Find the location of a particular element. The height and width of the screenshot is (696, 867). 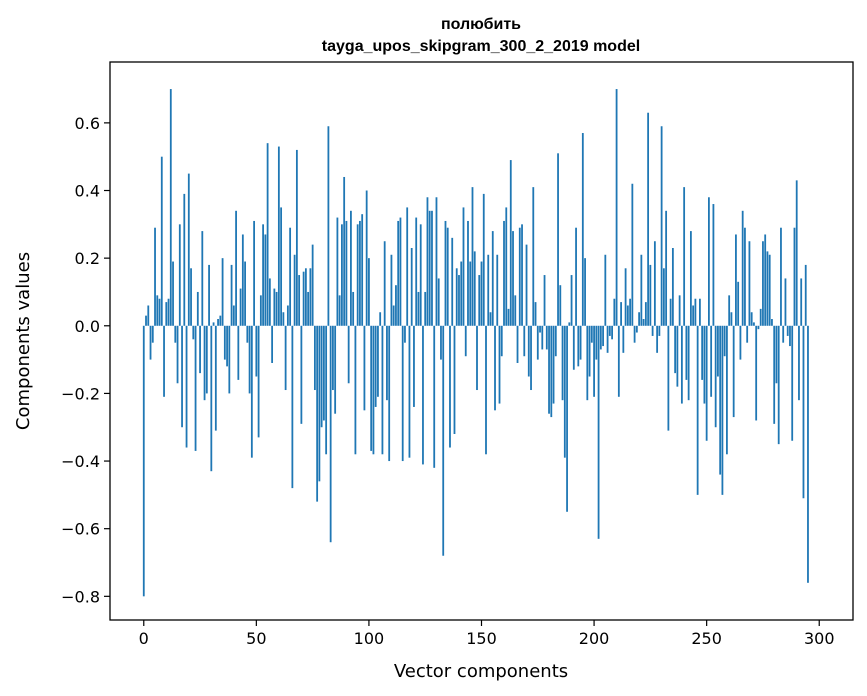

x-tick-label: 0 is located at coordinates (144, 638).